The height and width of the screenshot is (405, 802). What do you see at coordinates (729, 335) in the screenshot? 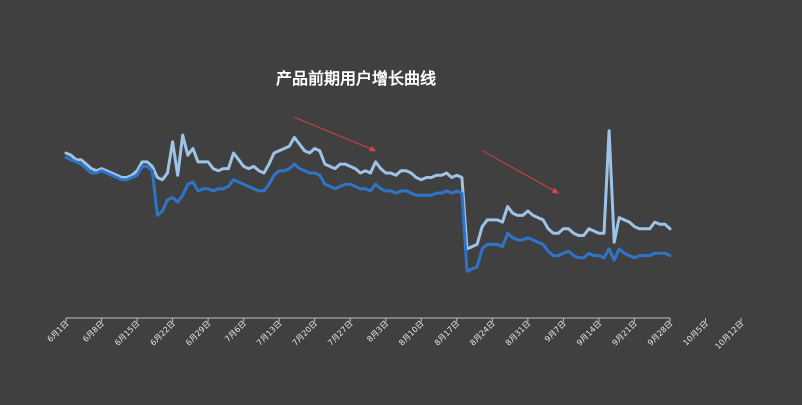
I see `x-tick-label: 10月12日` at bounding box center [729, 335].